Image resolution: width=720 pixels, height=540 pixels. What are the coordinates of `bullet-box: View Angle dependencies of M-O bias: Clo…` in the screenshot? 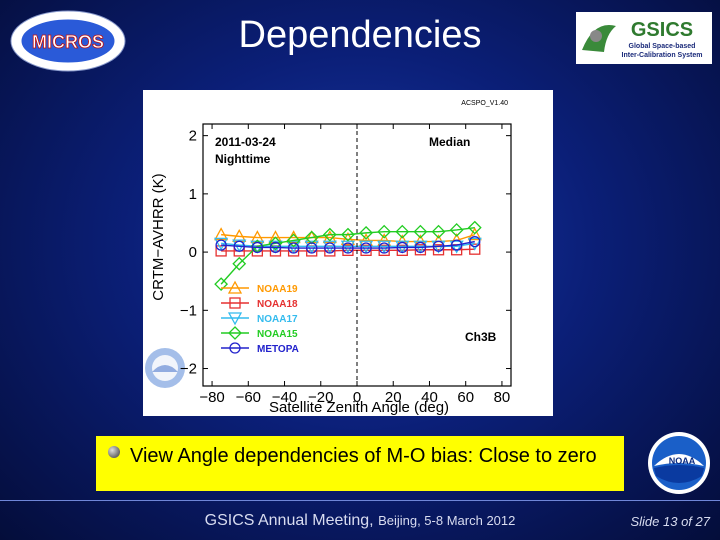 It's located at (360, 463).